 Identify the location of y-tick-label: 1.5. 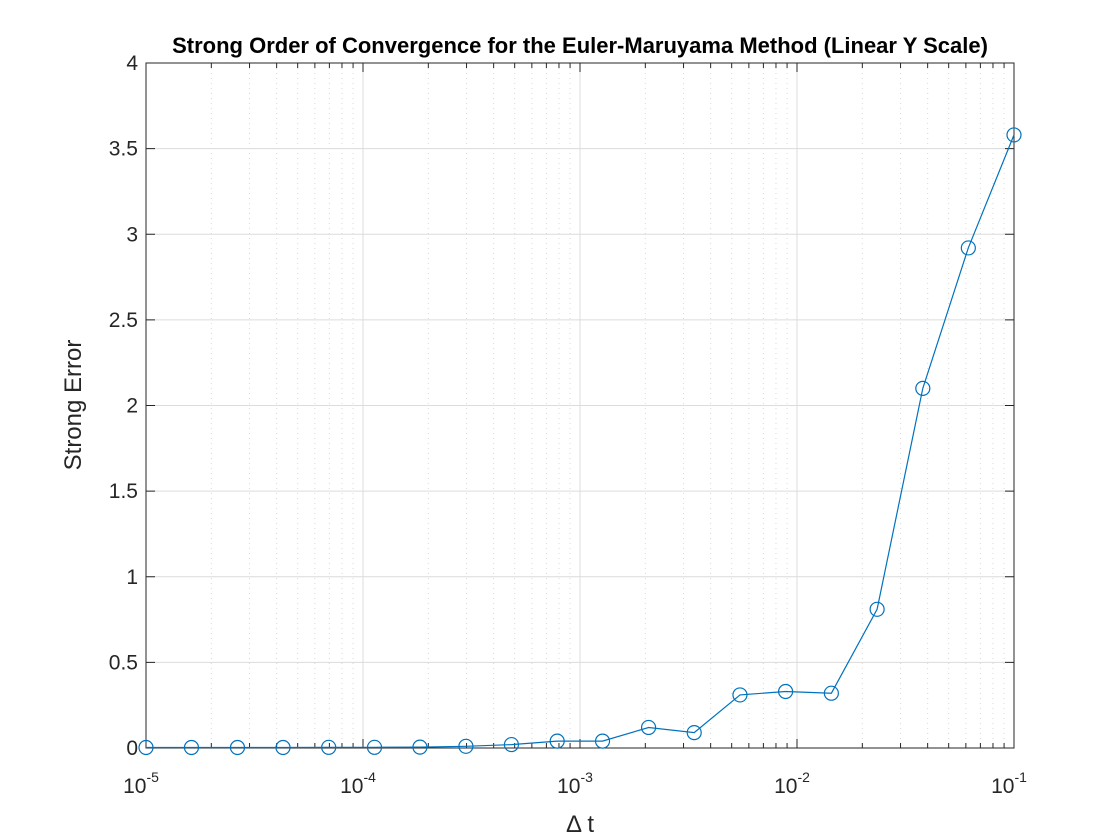
(123, 491).